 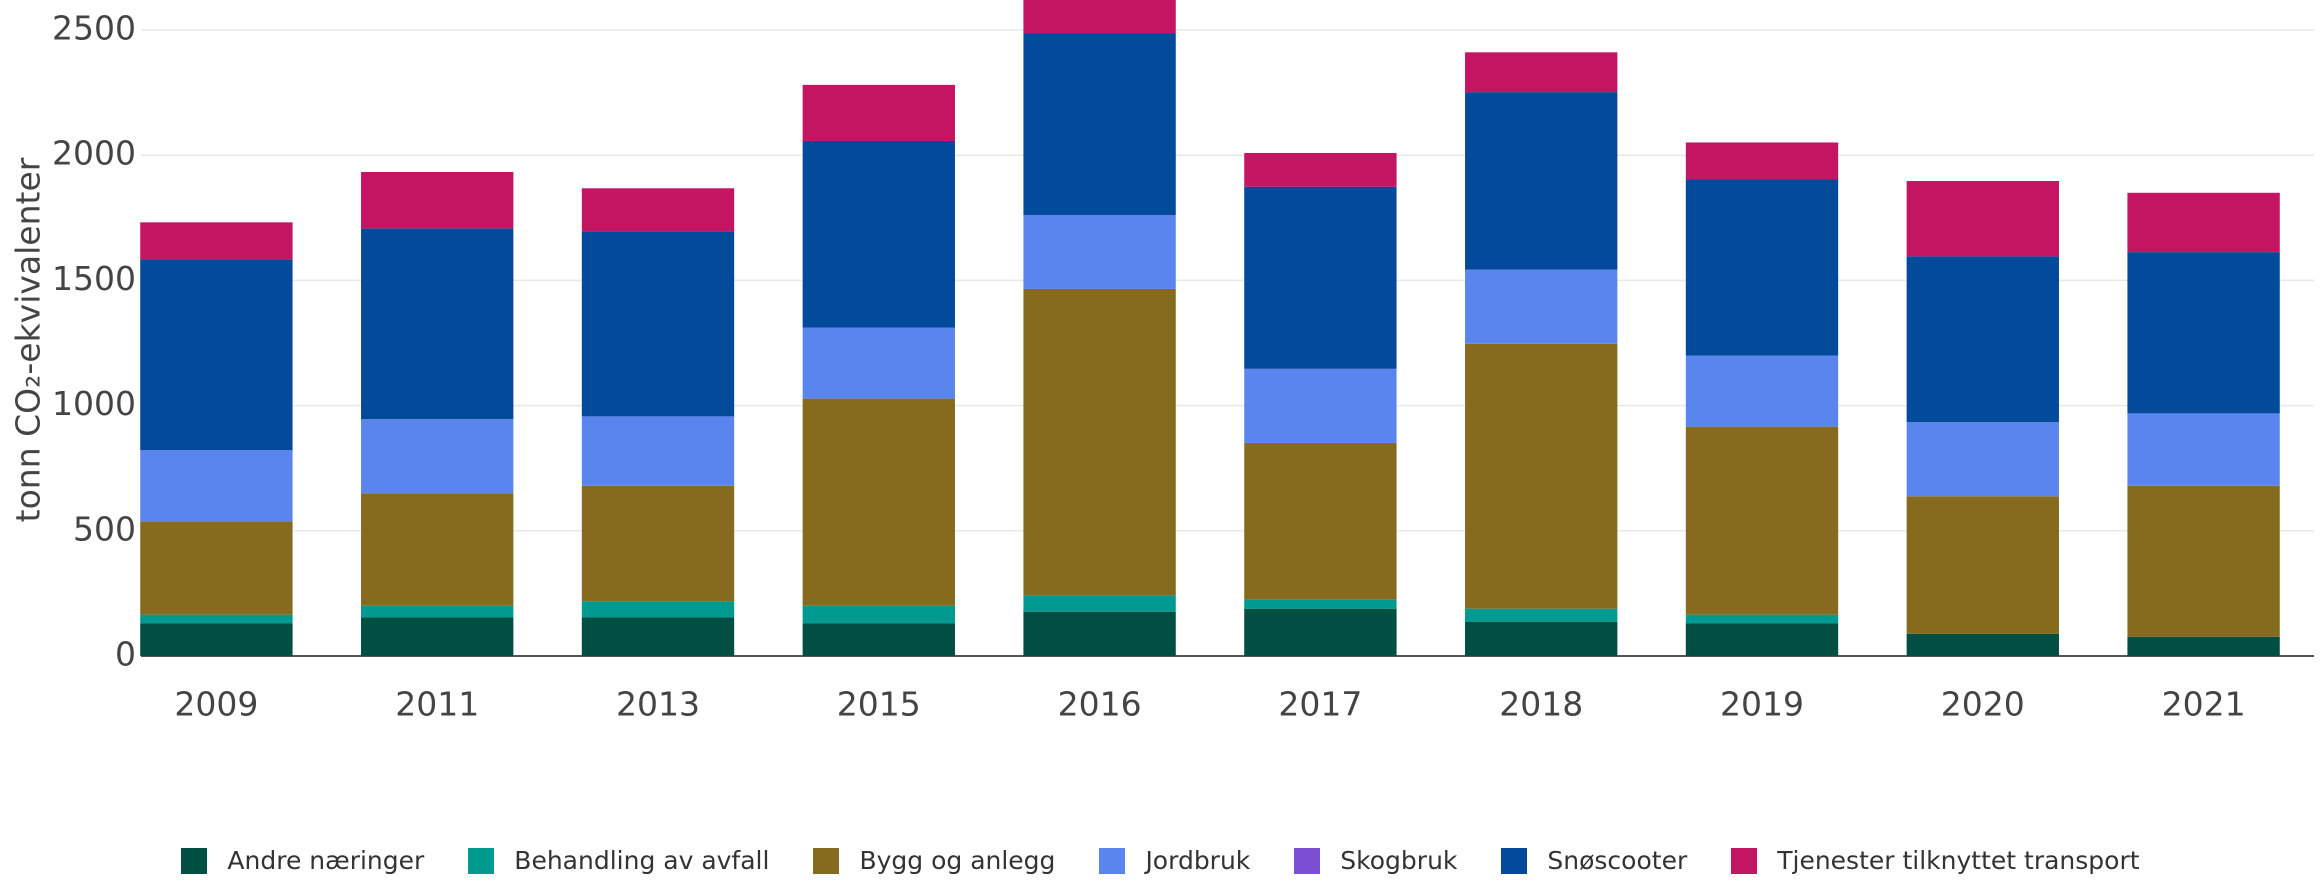 What do you see at coordinates (1320, 704) in the screenshot?
I see `x-tick-label: 2017` at bounding box center [1320, 704].